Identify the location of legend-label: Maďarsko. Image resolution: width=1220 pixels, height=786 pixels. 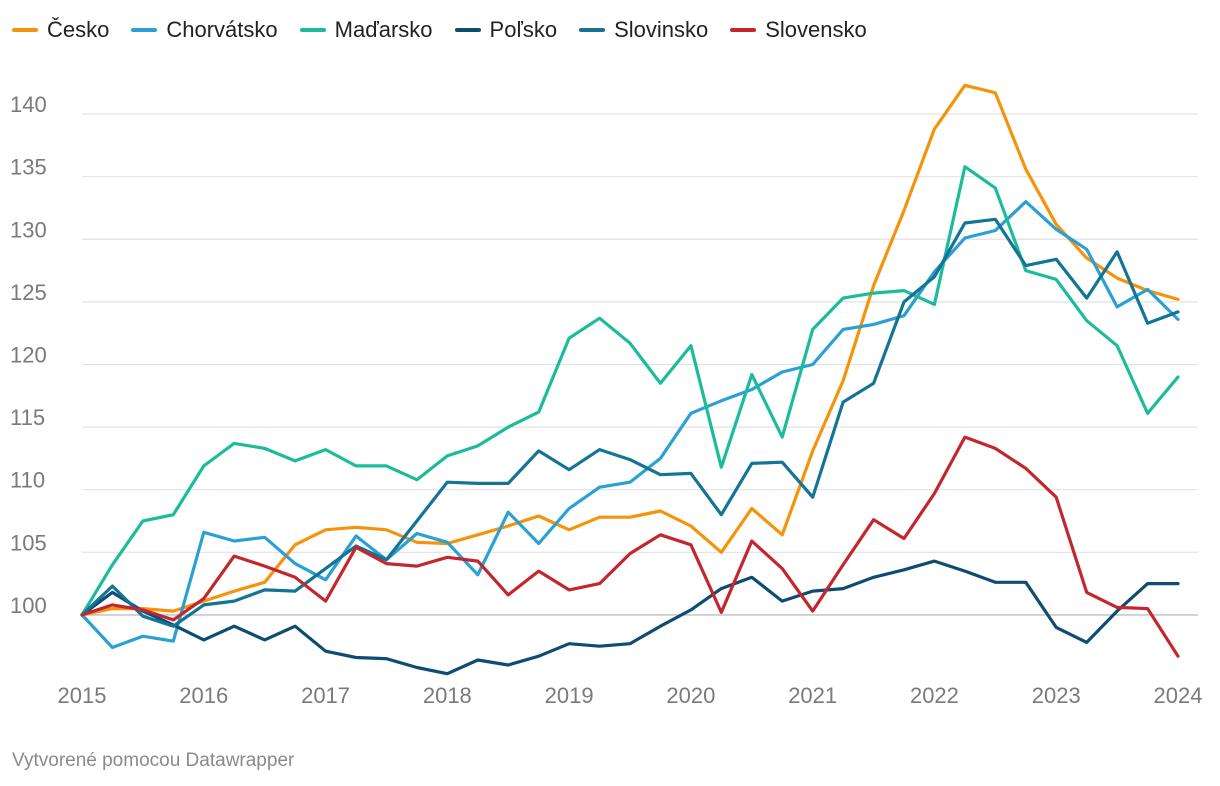
(383, 29).